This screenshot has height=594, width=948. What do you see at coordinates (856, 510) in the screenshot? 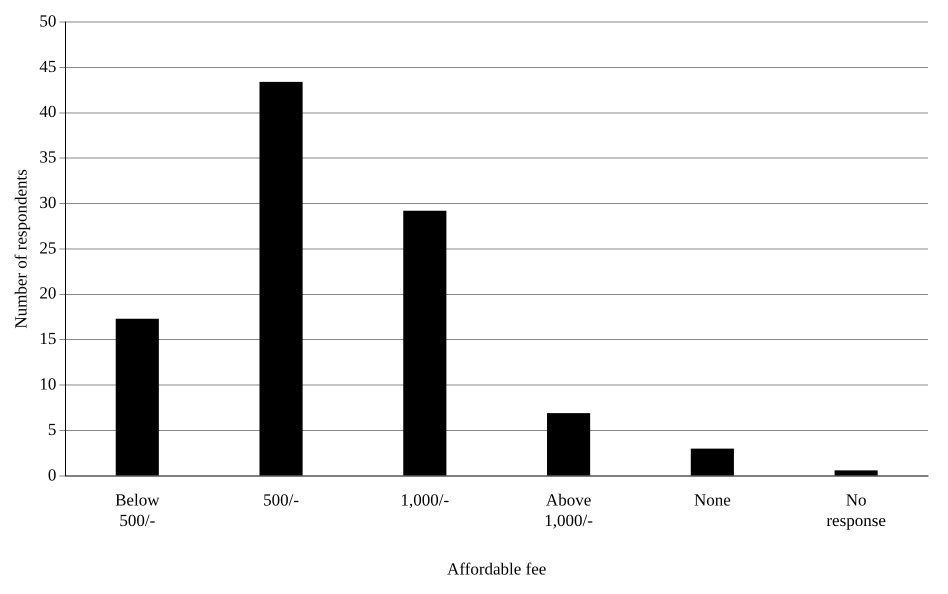
I see `x-tick-label: No response` at bounding box center [856, 510].